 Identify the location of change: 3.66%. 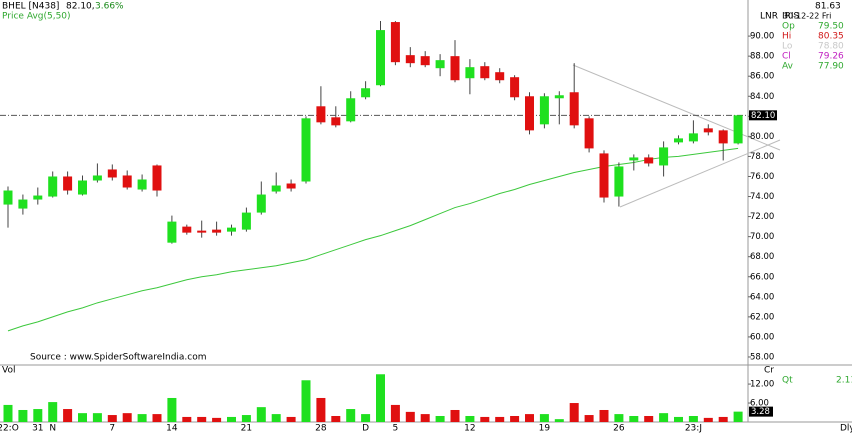
(109, 7).